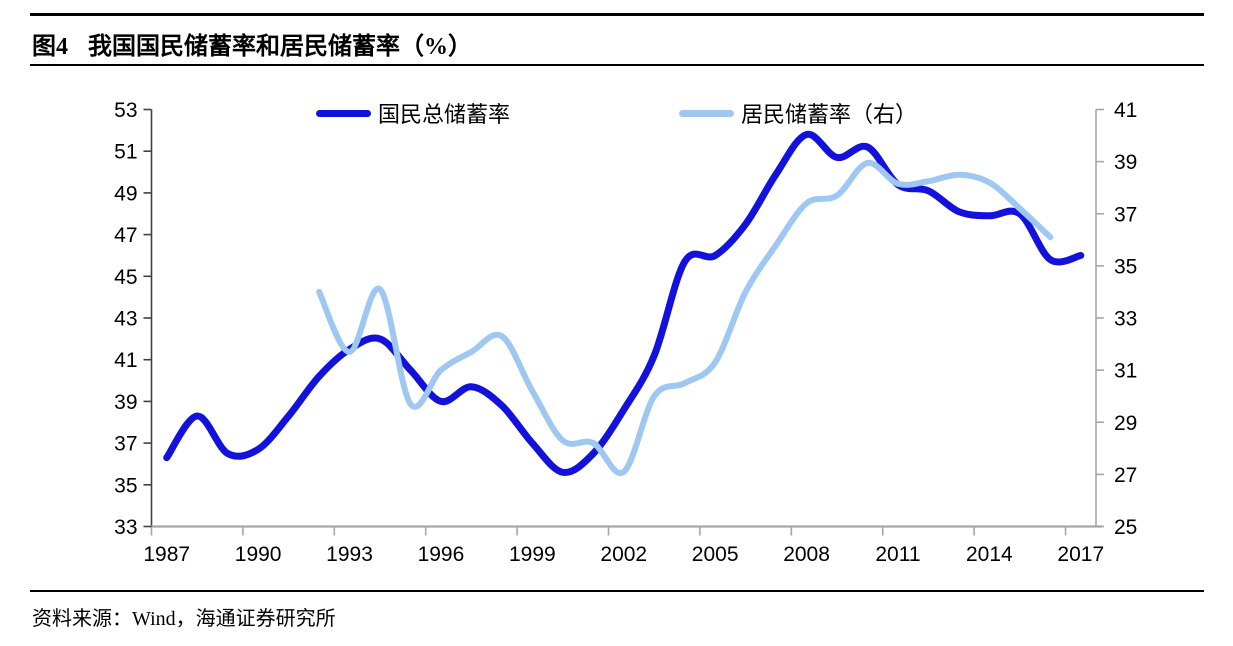 The width and height of the screenshot is (1233, 646). What do you see at coordinates (617, 65) in the screenshot?
I see `header-rule-bottom` at bounding box center [617, 65].